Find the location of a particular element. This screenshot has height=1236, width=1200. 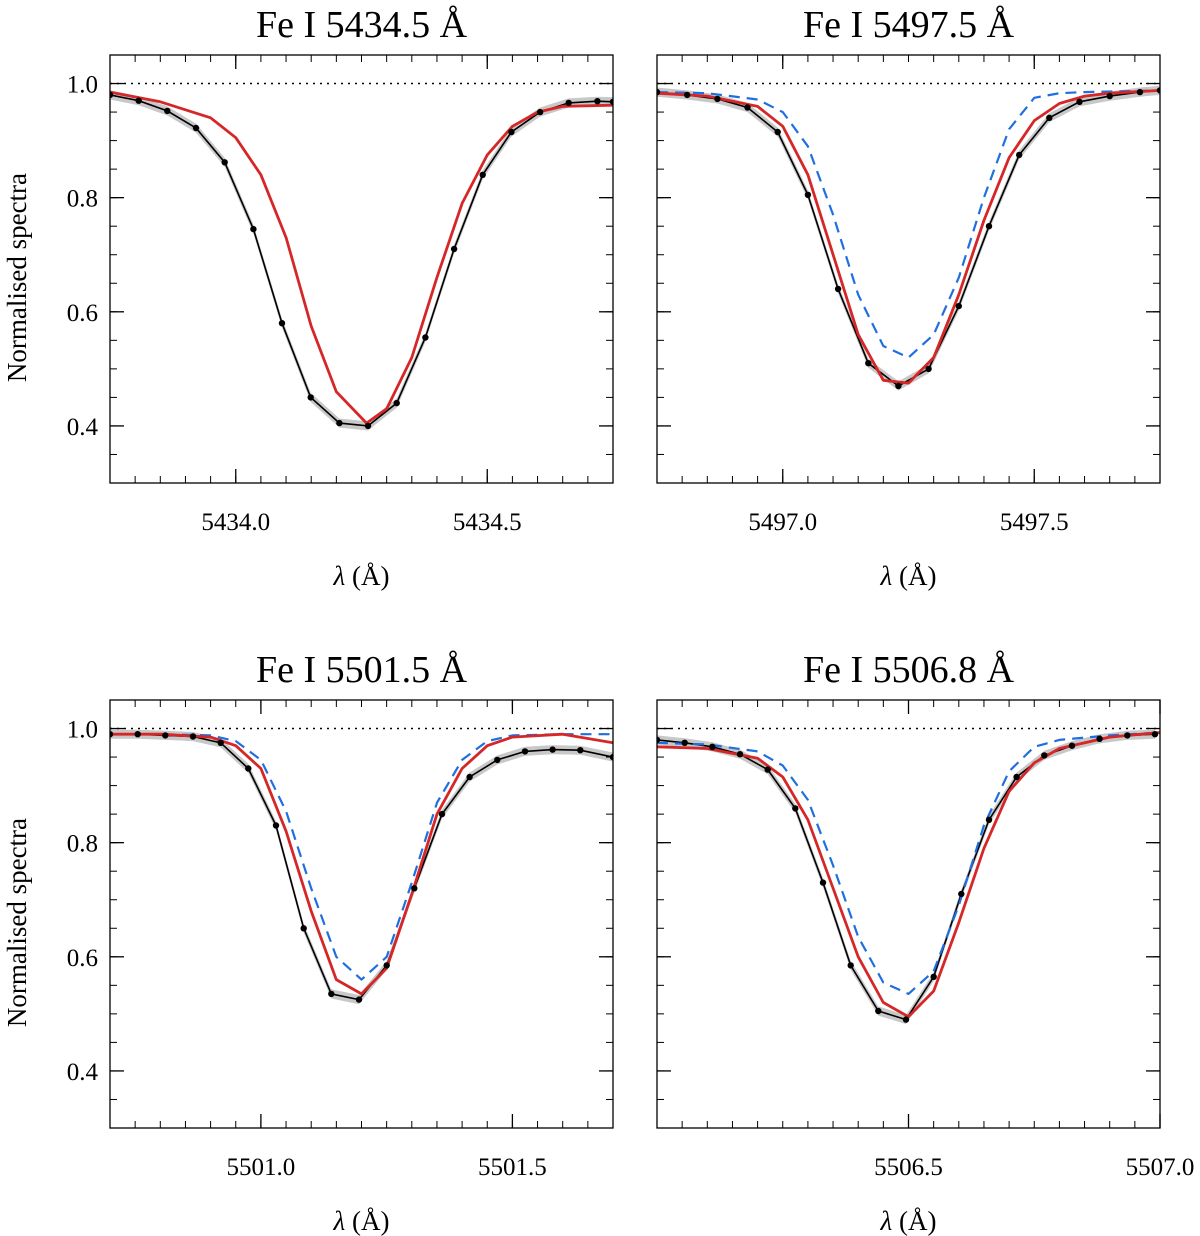

x-tick-label: 5434.5 is located at coordinates (487, 522).